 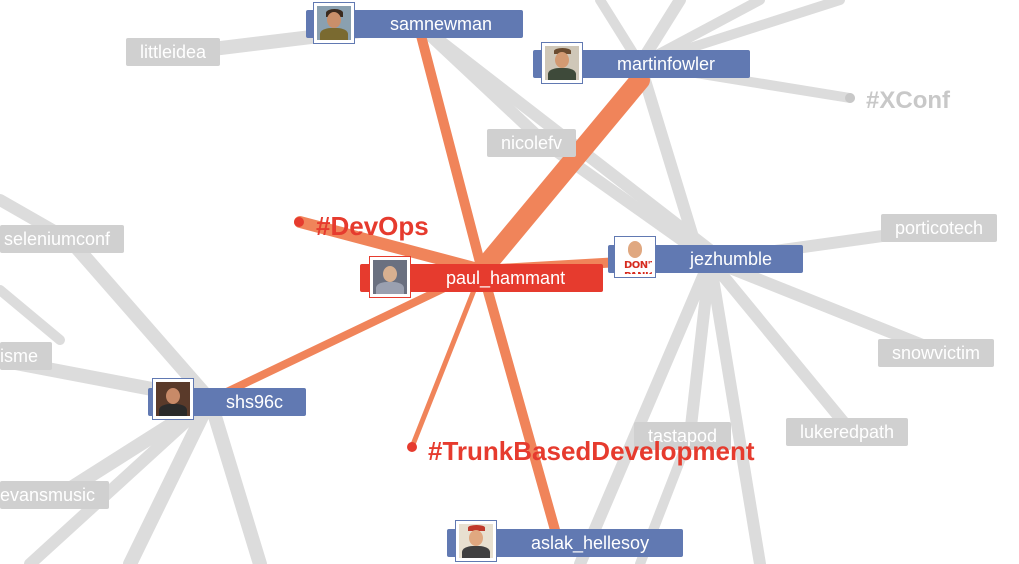 What do you see at coordinates (173, 399) in the screenshot?
I see `shs96c-avatar` at bounding box center [173, 399].